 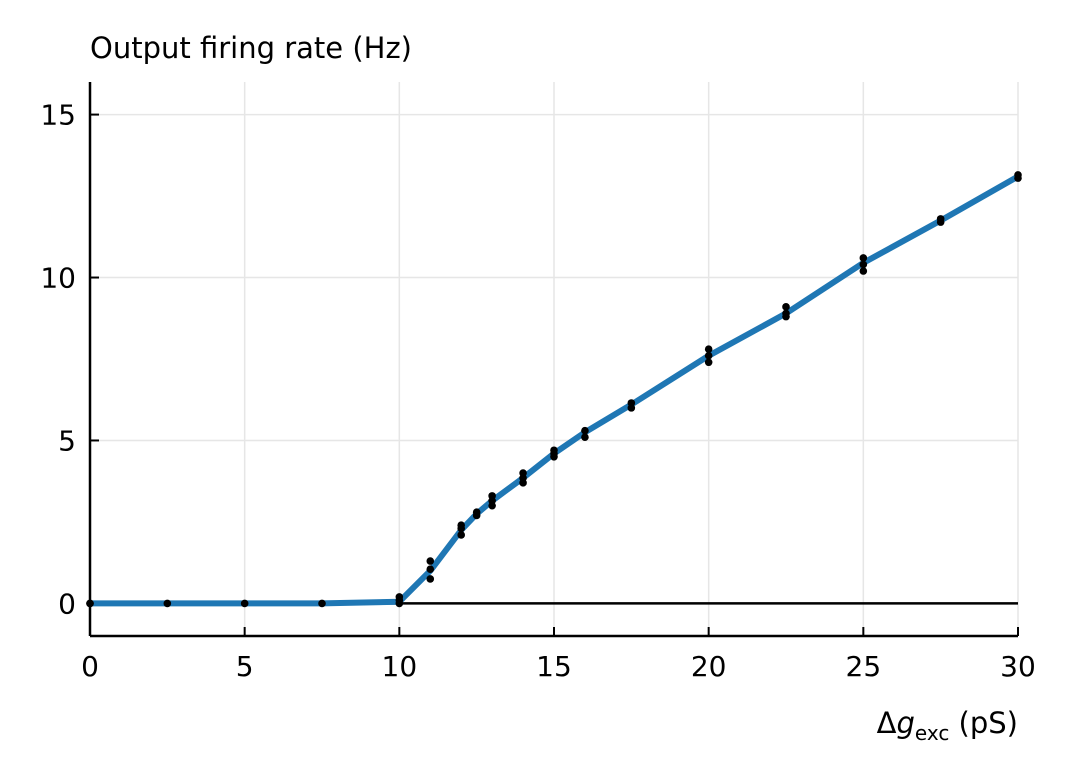 What do you see at coordinates (251, 48) in the screenshot?
I see `chart-title: Output firing rate (Hz)` at bounding box center [251, 48].